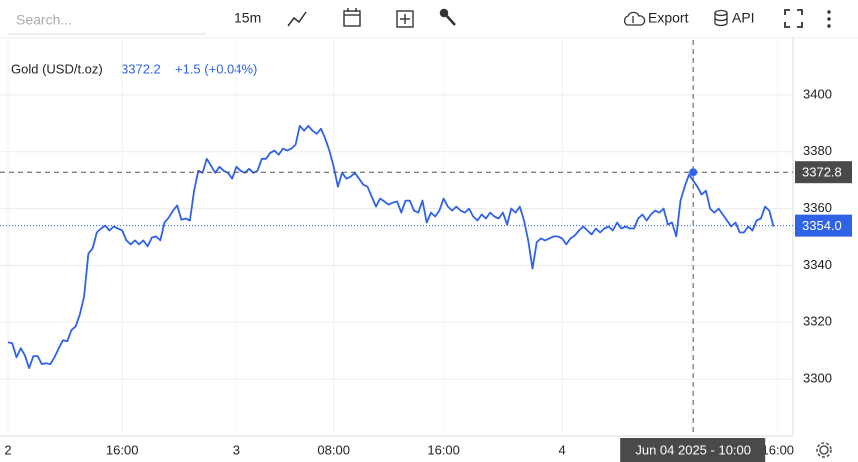 The image size is (858, 462). I want to click on y-tick-label: 3360, so click(817, 207).